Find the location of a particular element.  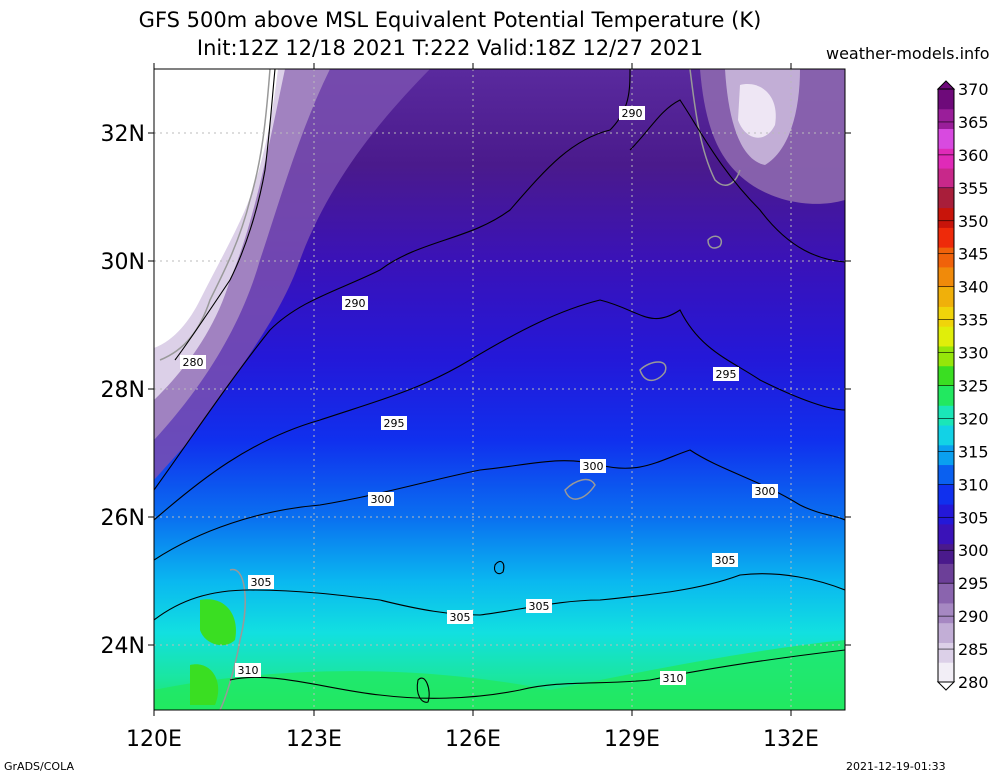

green-patch-sw is located at coordinates (204, 684).